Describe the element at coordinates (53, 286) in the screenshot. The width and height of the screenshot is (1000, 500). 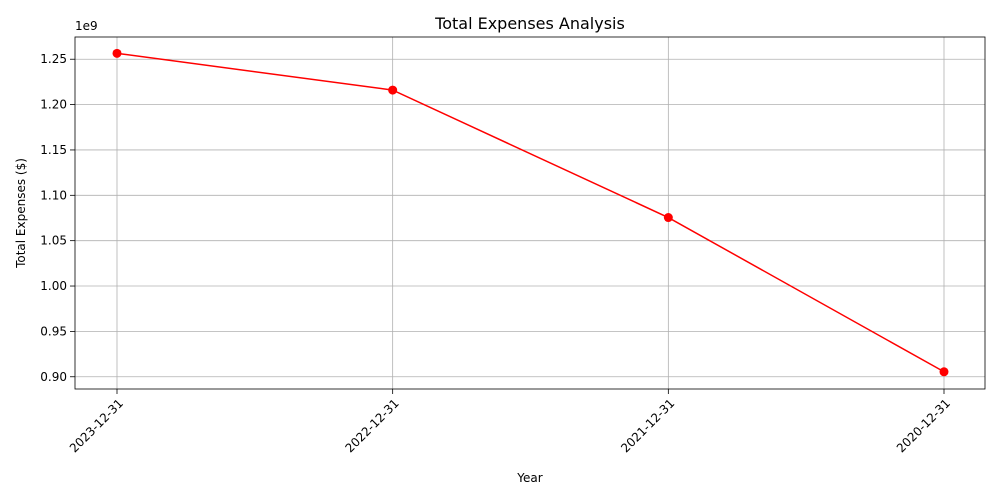
I see `y-tick-label: 1.00` at that location.